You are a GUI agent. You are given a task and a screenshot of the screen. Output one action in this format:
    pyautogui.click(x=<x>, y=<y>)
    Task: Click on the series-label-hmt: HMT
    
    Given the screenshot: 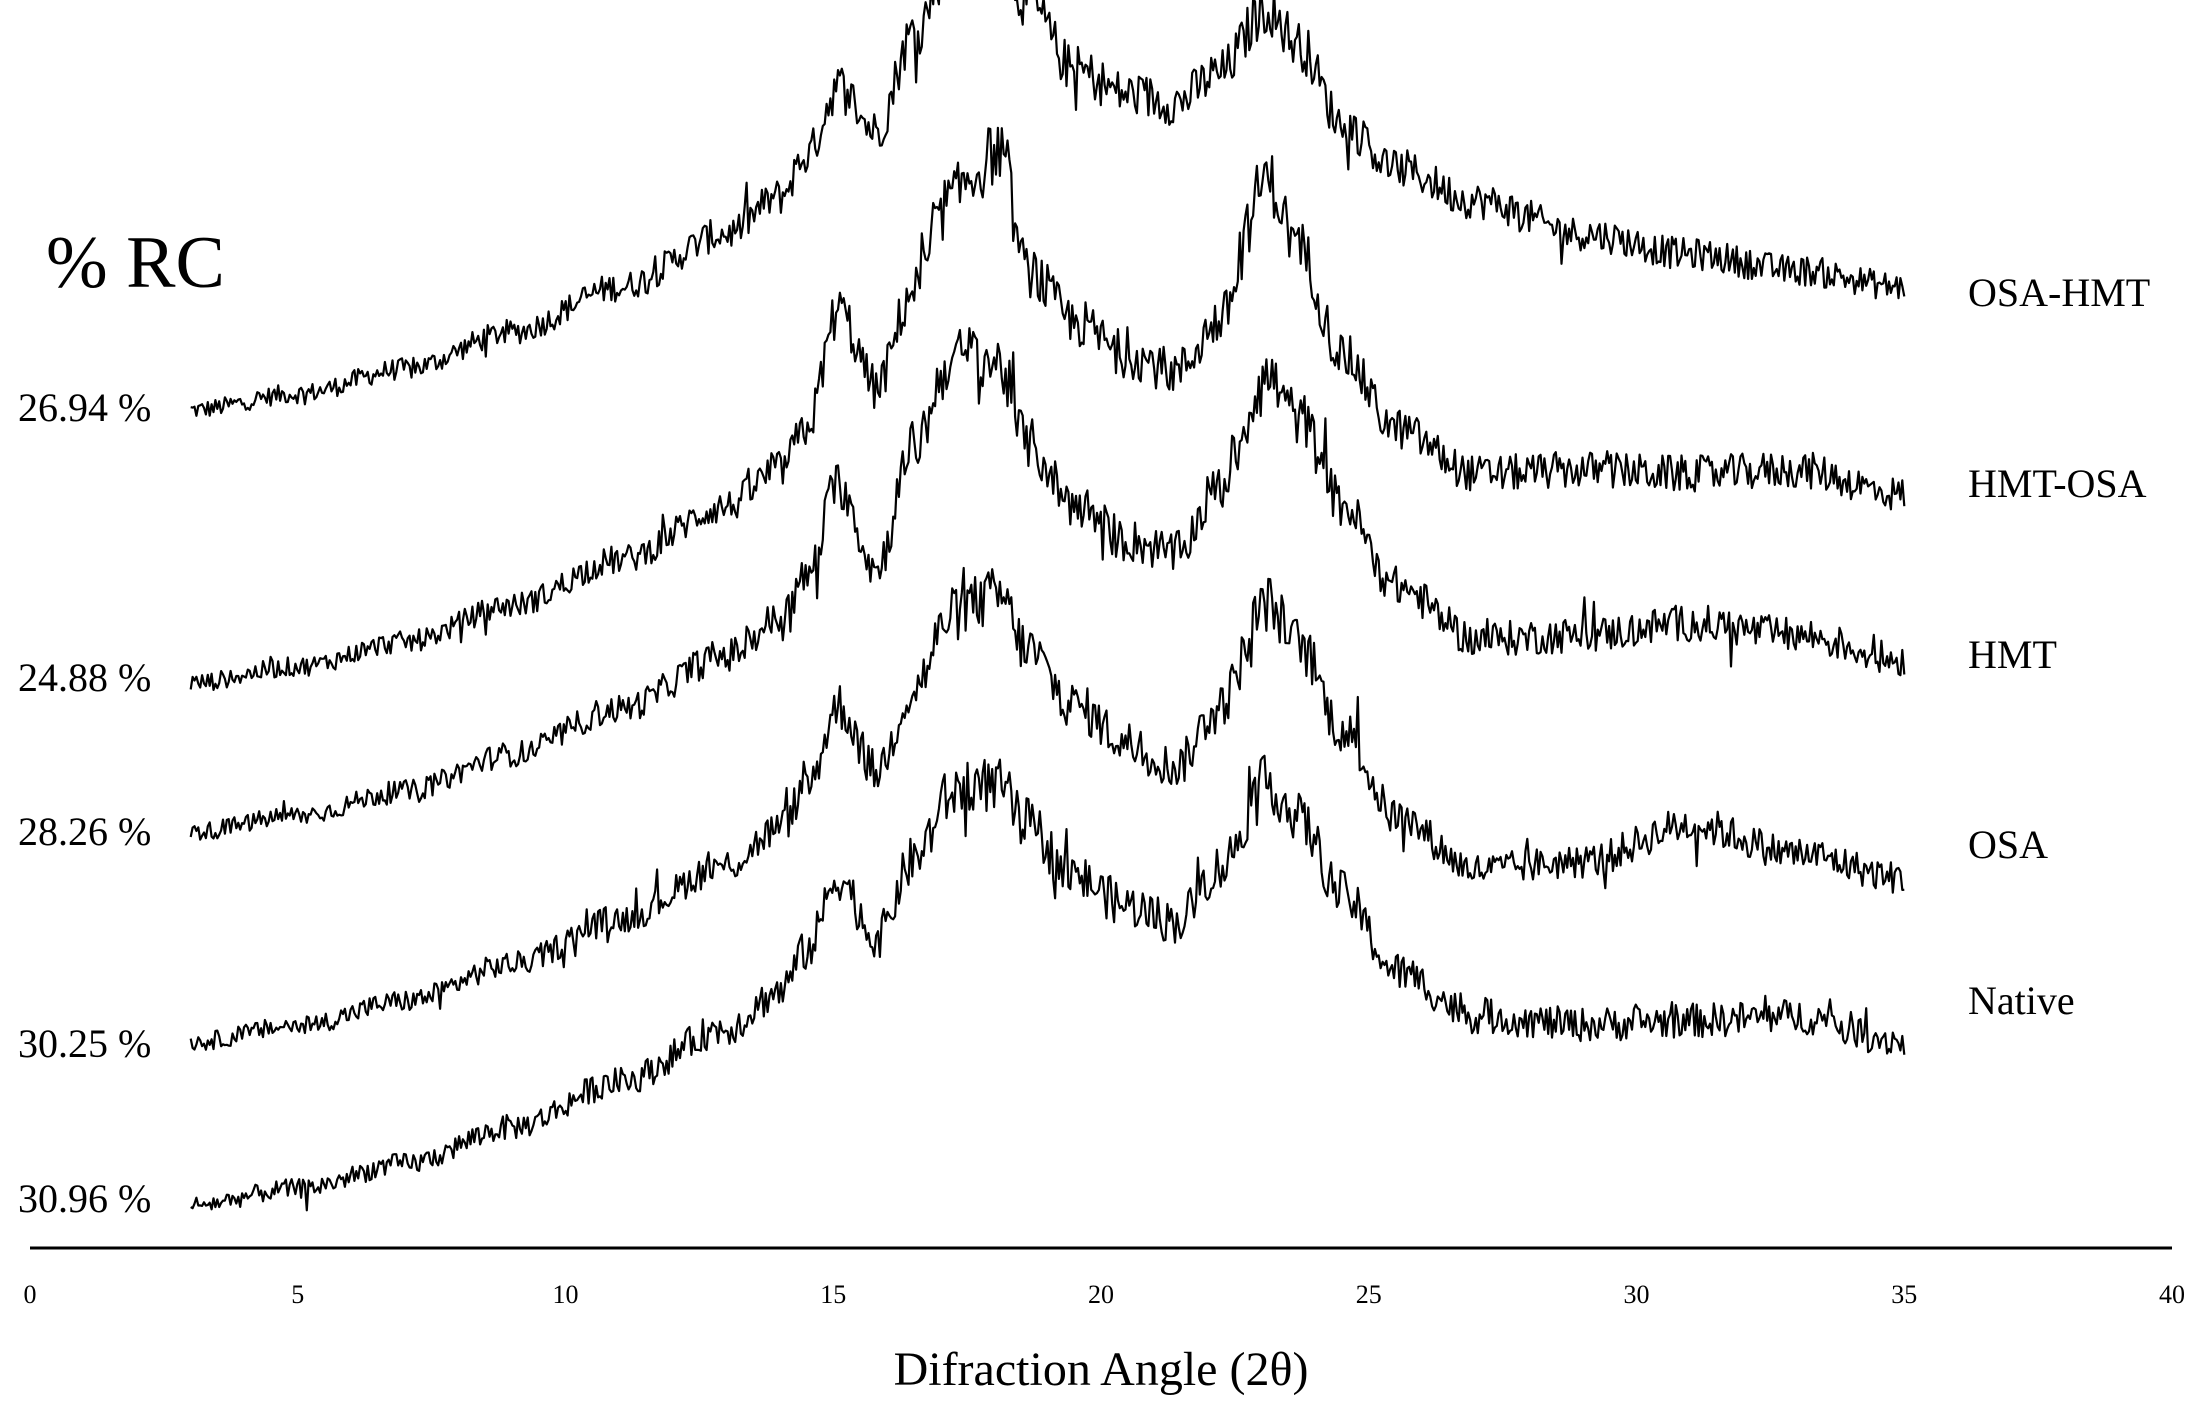 What is the action you would take?
    pyautogui.click(x=2012, y=654)
    